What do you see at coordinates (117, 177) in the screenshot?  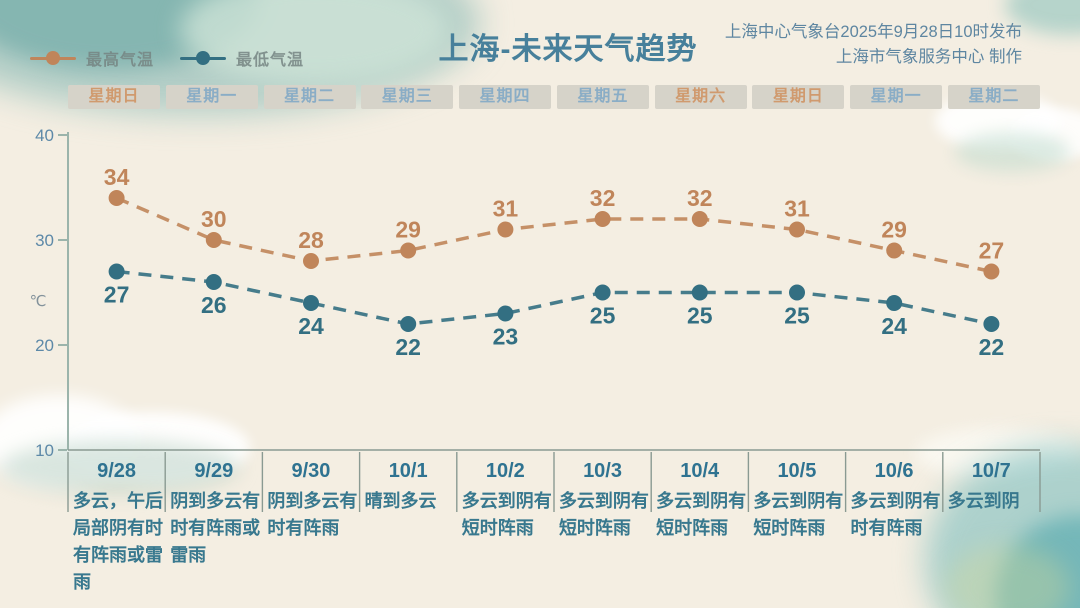 I see `high-temp-value-label: 34` at bounding box center [117, 177].